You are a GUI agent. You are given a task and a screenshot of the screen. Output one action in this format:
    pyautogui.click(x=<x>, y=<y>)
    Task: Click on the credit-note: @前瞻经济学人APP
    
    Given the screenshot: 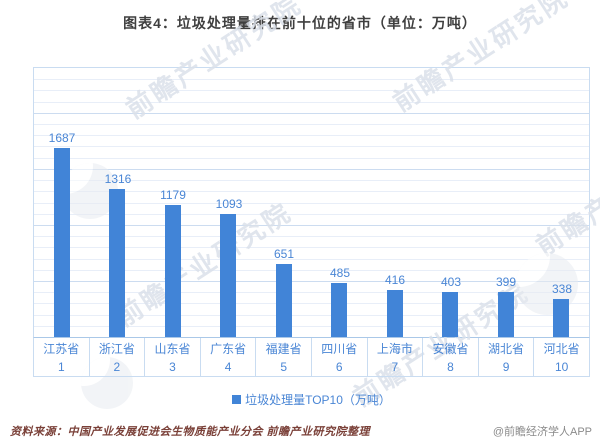 What is the action you would take?
    pyautogui.click(x=542, y=432)
    